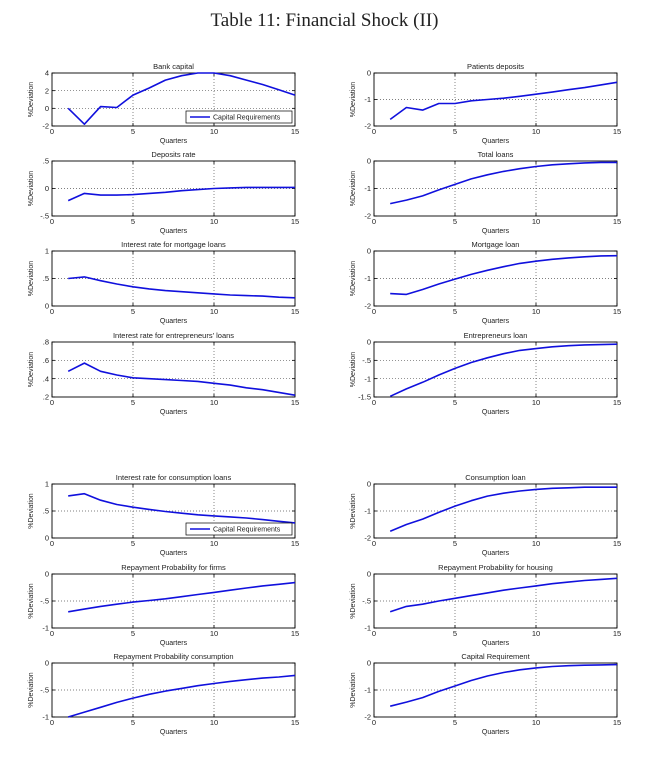 This screenshot has height=764, width=649. I want to click on chart-title: Interest rate for entrepreneurs' loans, so click(173, 335).